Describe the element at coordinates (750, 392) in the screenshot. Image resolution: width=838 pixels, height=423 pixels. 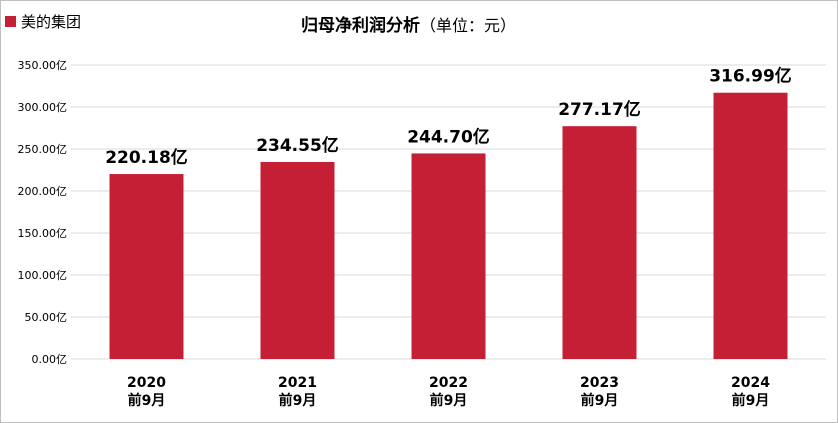
I see `x-tick-label: 2024 前9月` at that location.